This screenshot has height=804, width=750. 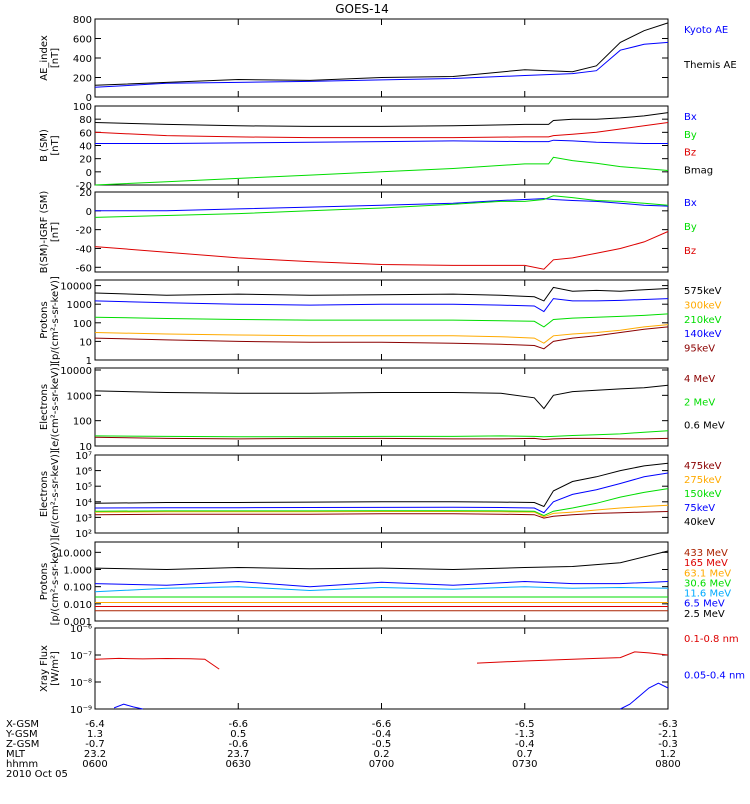 What do you see at coordinates (89, 212) in the screenshot?
I see `y-tick-label: 0` at bounding box center [89, 212].